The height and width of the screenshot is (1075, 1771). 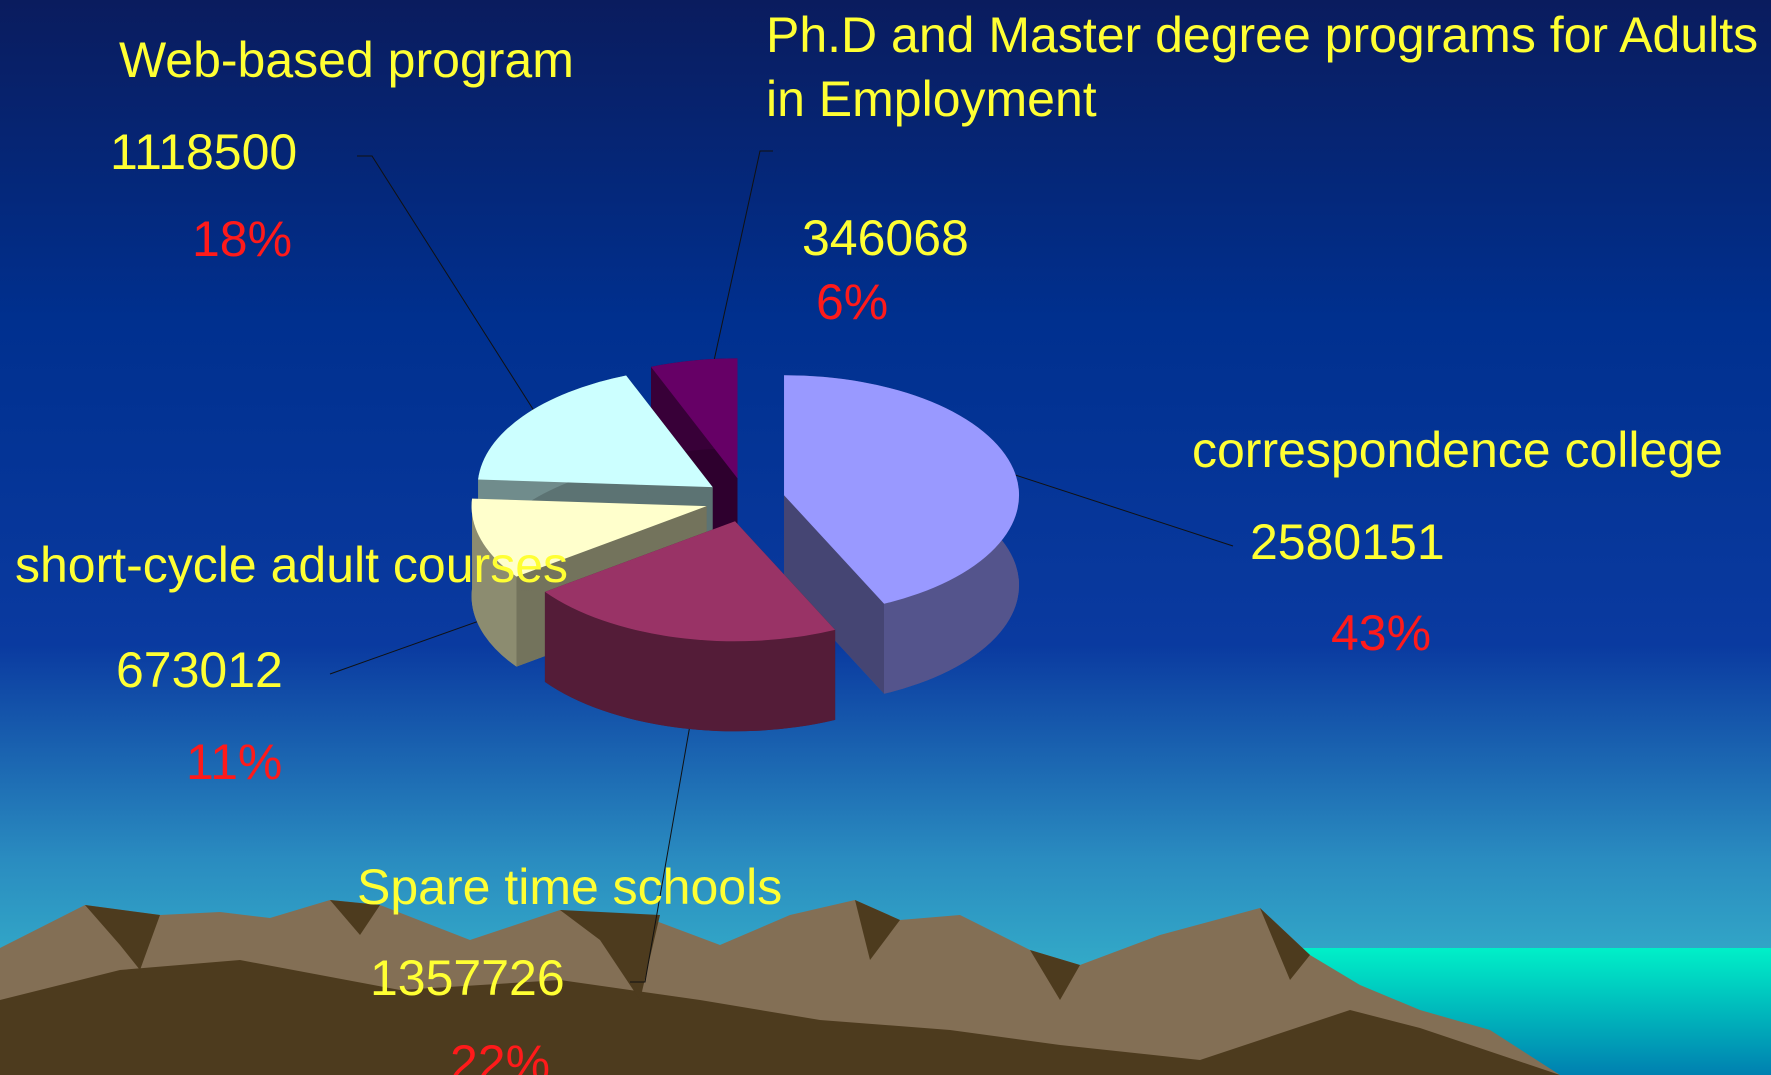 What do you see at coordinates (1381, 633) in the screenshot?
I see `percent-label: 43%` at bounding box center [1381, 633].